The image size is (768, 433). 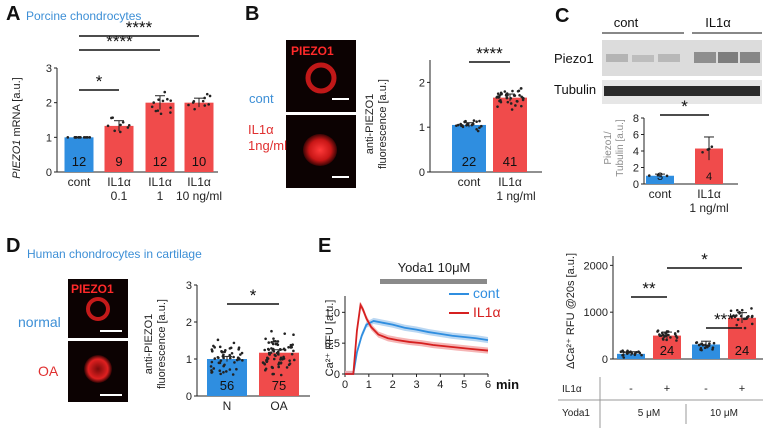 I want to click on il1a-sign: -, so click(x=706, y=389).